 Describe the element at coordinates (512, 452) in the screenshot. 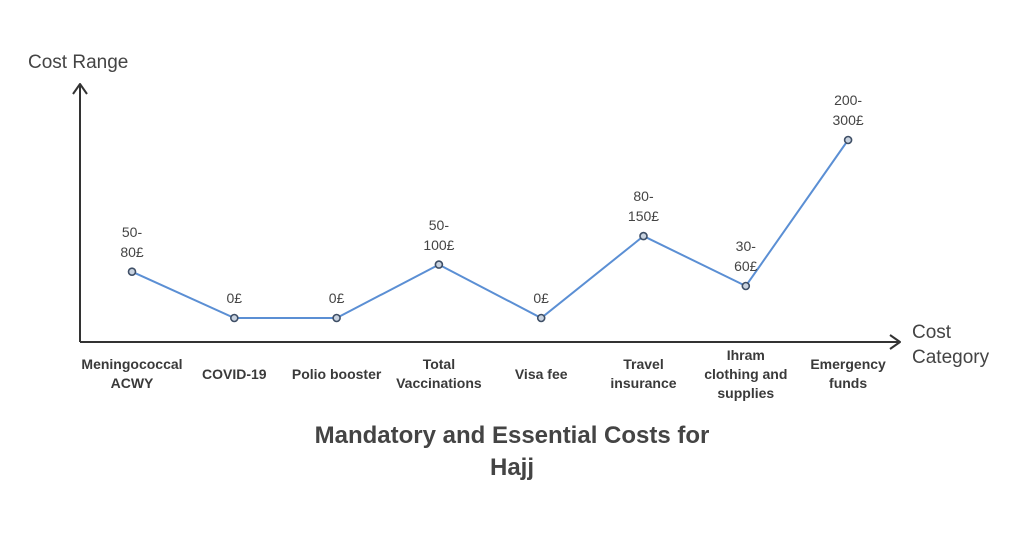

I see `chart-title: Mandatory and Essential Costs for Hajj` at that location.